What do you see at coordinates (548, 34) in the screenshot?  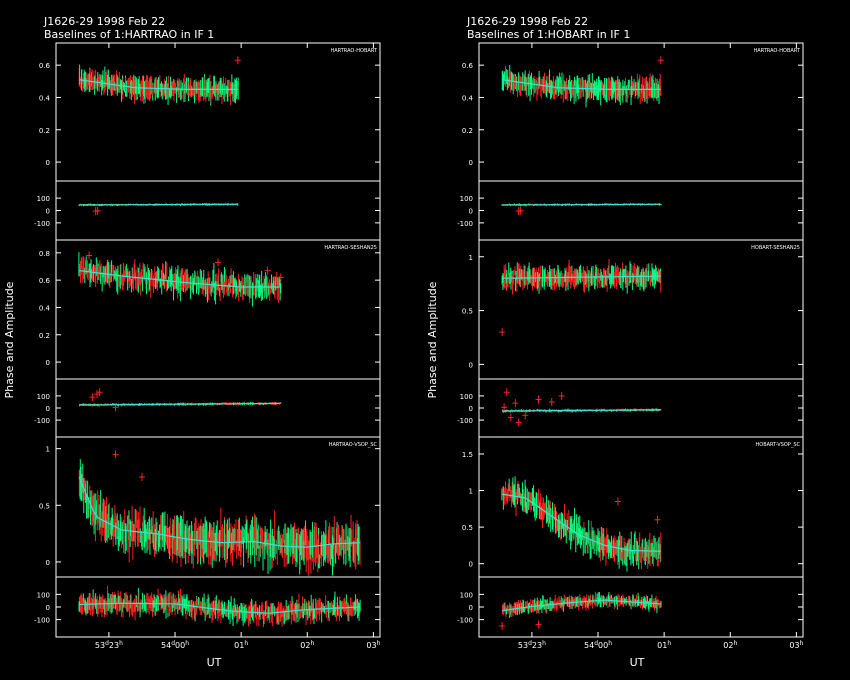 I see `plot-subtitle: Baselines of 1:HOBART in IF 1` at bounding box center [548, 34].